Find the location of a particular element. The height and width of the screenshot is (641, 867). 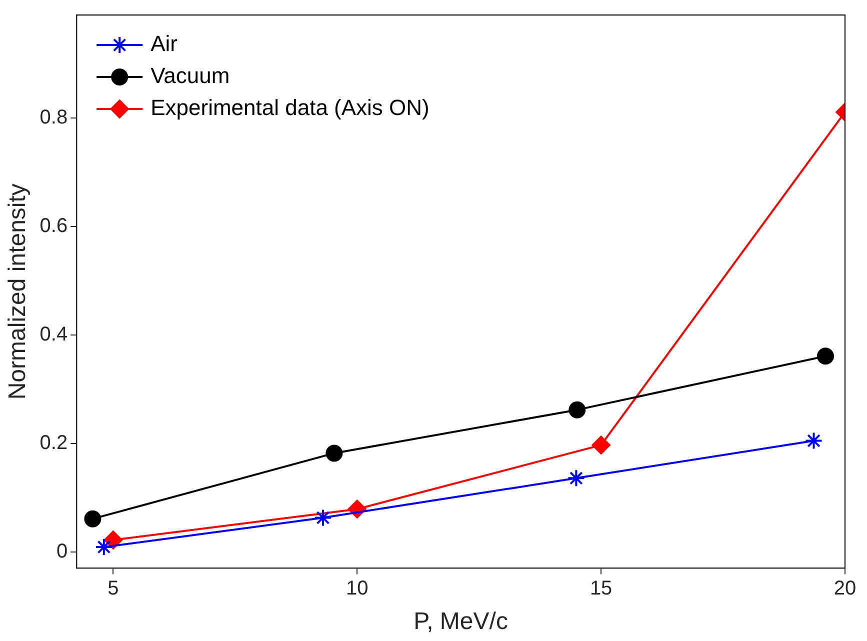

y-tick-label: 0 is located at coordinates (62, 551).